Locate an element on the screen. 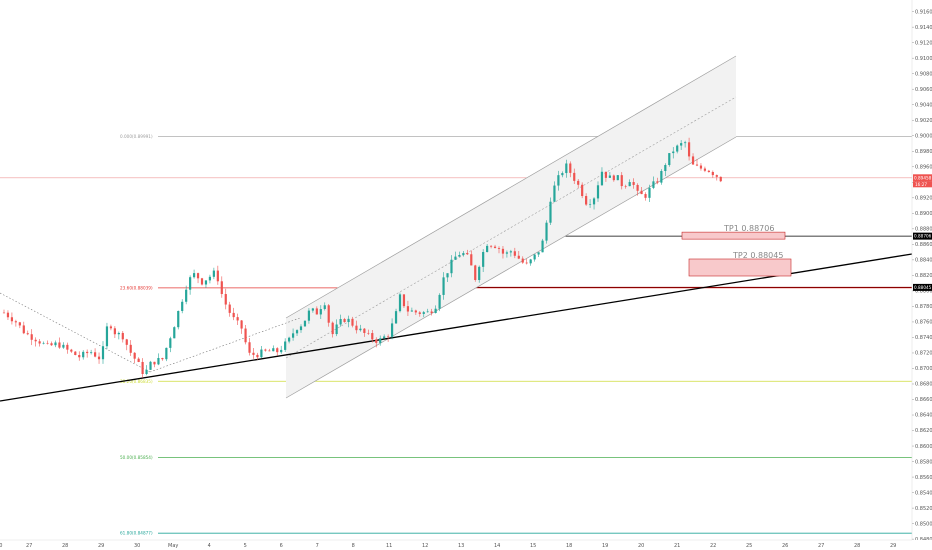 The height and width of the screenshot is (550, 932). time-tick-label: 26 is located at coordinates (785, 546).